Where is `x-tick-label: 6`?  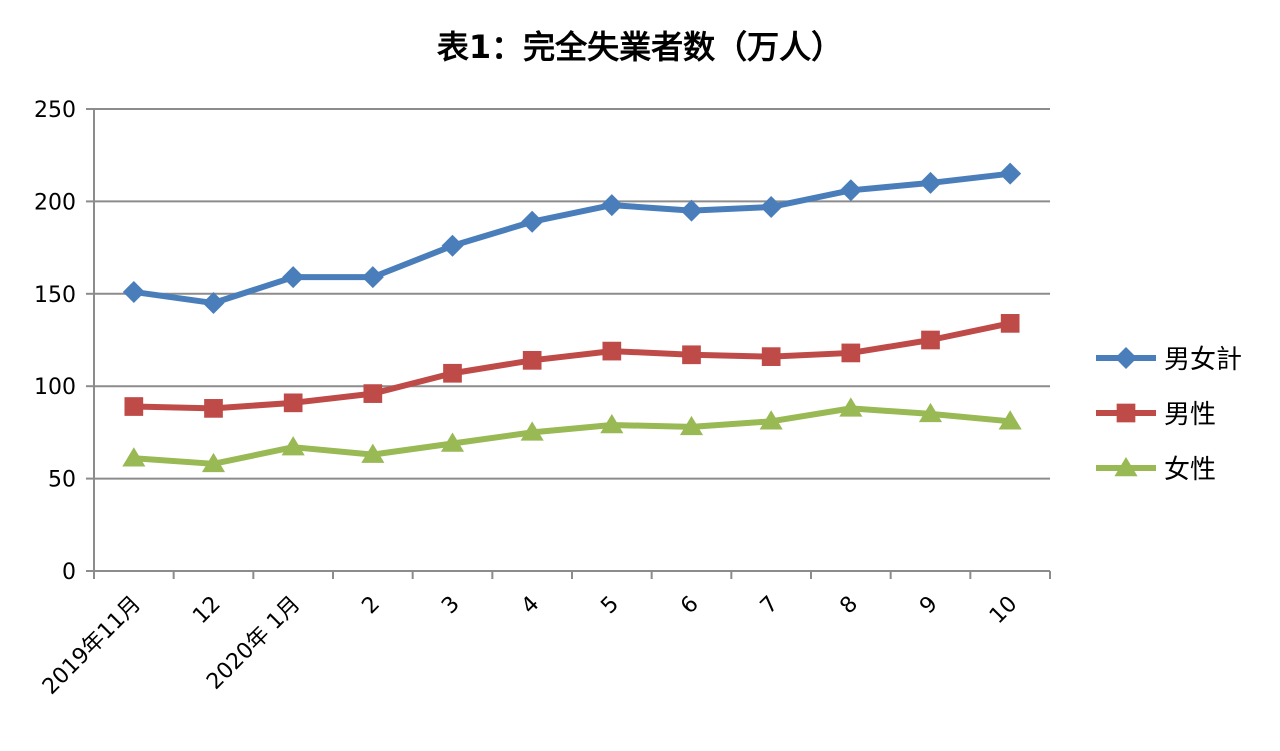 x-tick-label: 6 is located at coordinates (690, 606).